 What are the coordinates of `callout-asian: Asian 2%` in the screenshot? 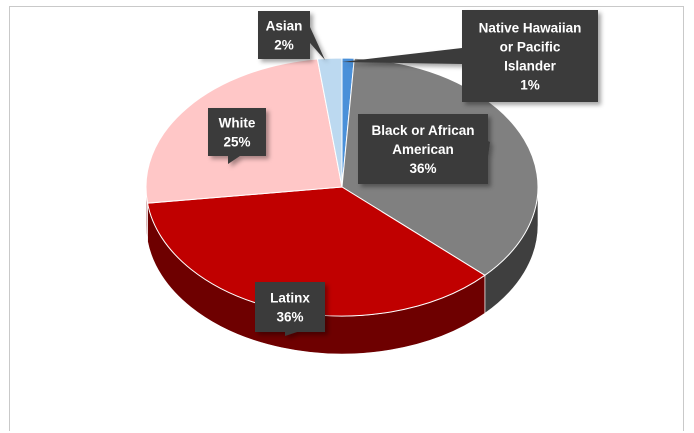 It's located at (291, 35).